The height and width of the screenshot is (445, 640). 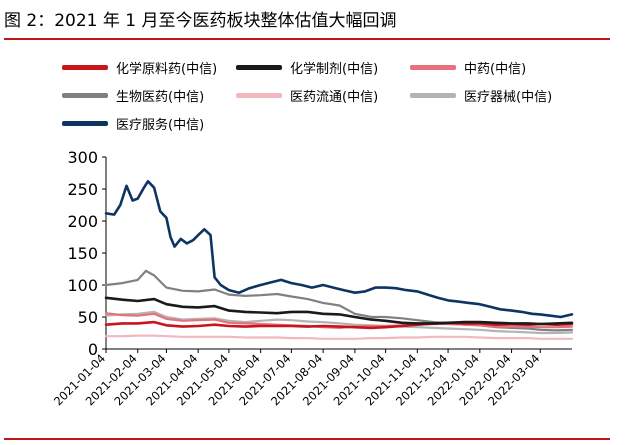 I want to click on y-tick-label: 250, so click(x=82, y=189).